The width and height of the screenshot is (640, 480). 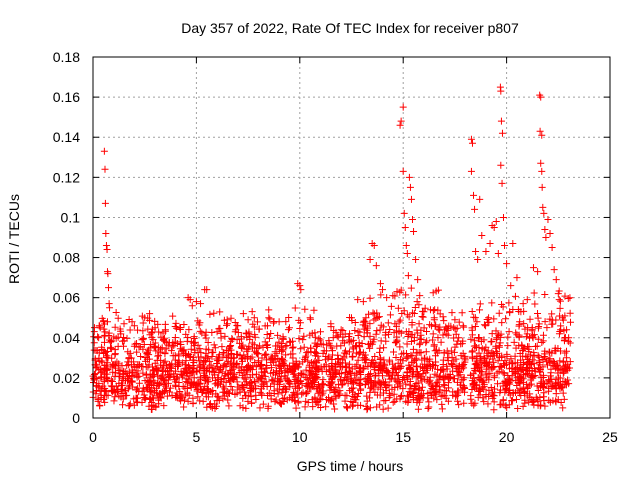 What do you see at coordinates (66, 177) in the screenshot?
I see `y-tick-label: 0.12` at bounding box center [66, 177].